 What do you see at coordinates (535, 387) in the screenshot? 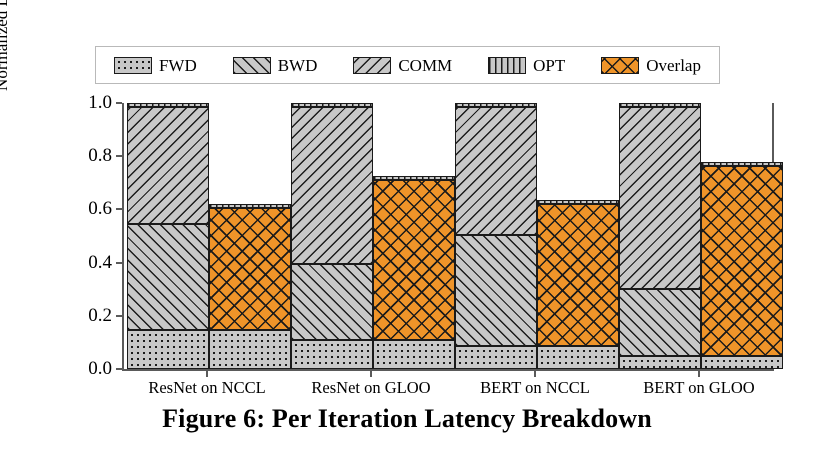
I see `x-tick-label: BERT on NCCL` at bounding box center [535, 387].